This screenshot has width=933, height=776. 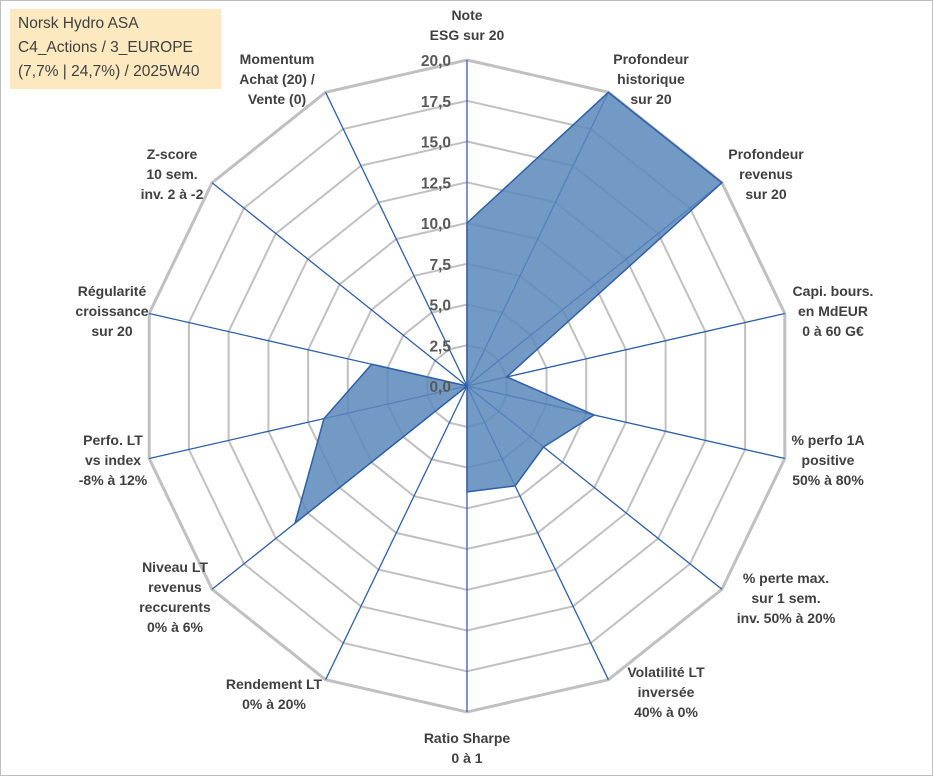 What do you see at coordinates (175, 567) in the screenshot?
I see `axis-label-line: Niveau LT` at bounding box center [175, 567].